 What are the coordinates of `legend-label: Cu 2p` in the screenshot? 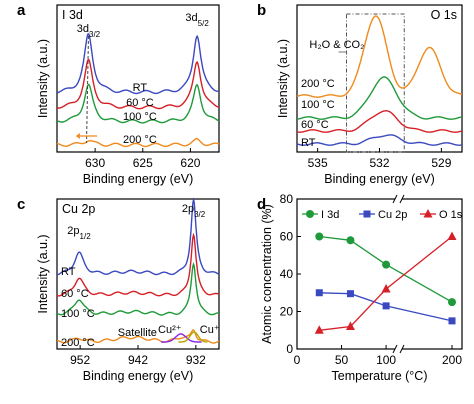 It's located at (392, 215).